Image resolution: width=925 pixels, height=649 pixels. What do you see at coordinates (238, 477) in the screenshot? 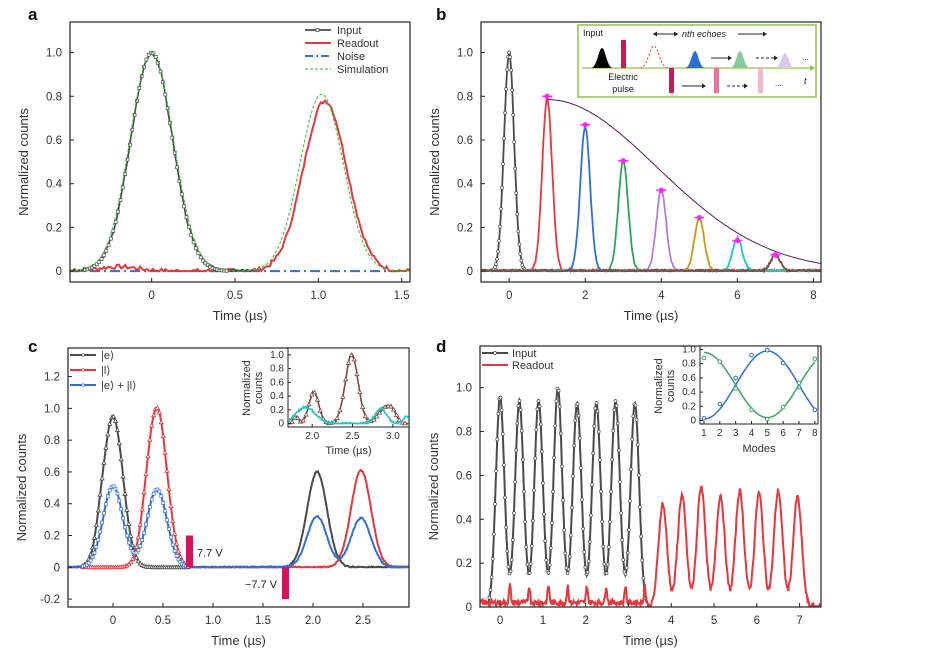
I see `plot-frame` at bounding box center [238, 477].